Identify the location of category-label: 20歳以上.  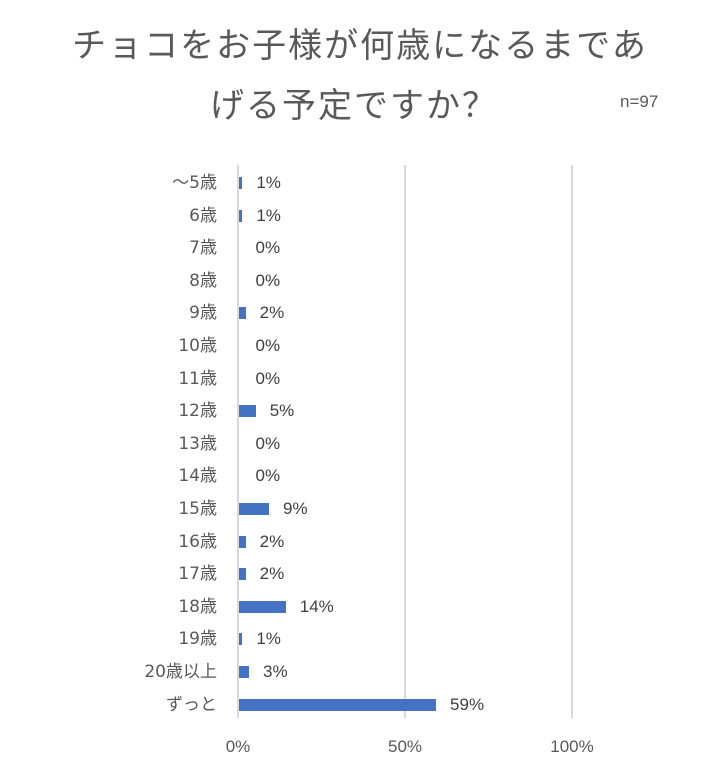
(180, 672).